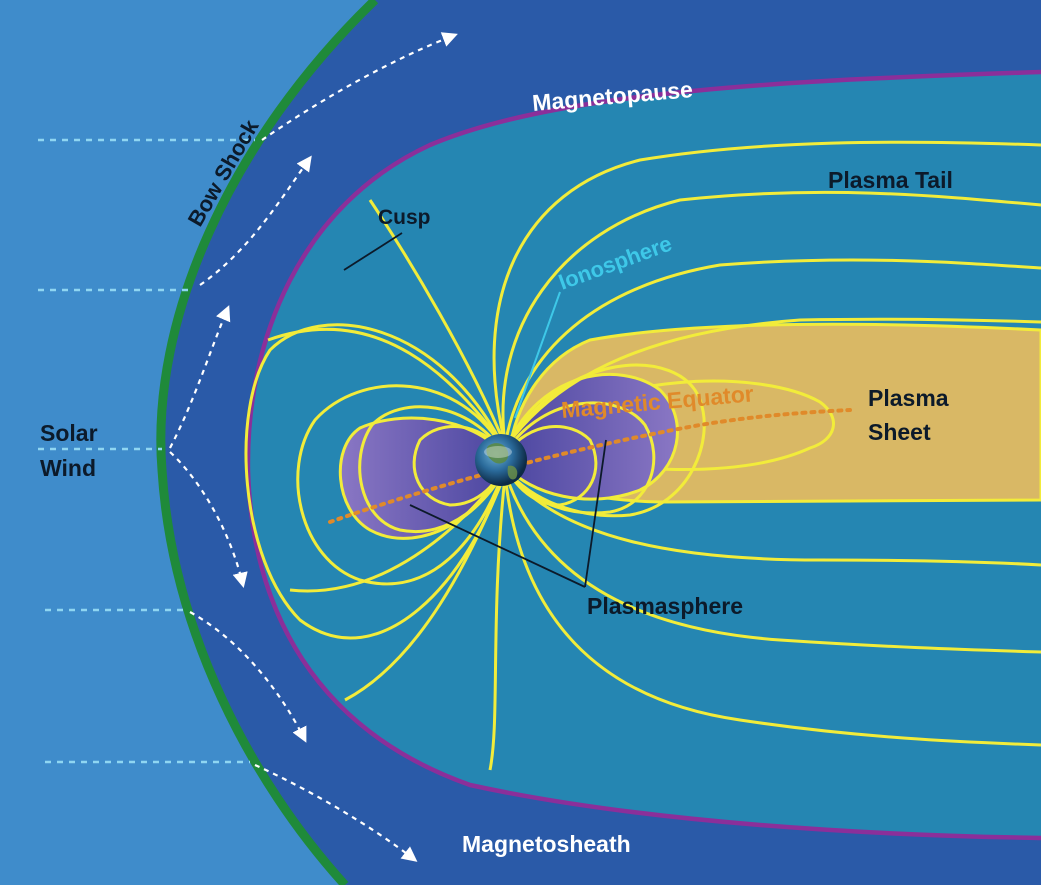 The width and height of the screenshot is (1041, 885). Describe the element at coordinates (537, 355) in the screenshot. I see `ionosphere-pointer` at that location.